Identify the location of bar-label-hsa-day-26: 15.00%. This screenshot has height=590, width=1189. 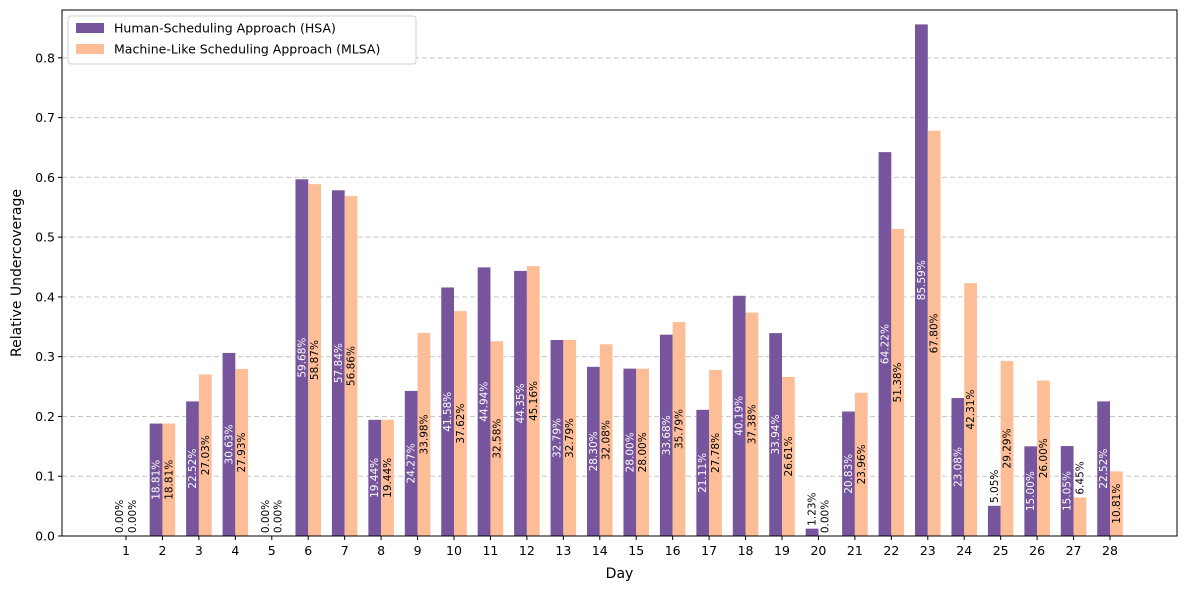
(1031, 491).